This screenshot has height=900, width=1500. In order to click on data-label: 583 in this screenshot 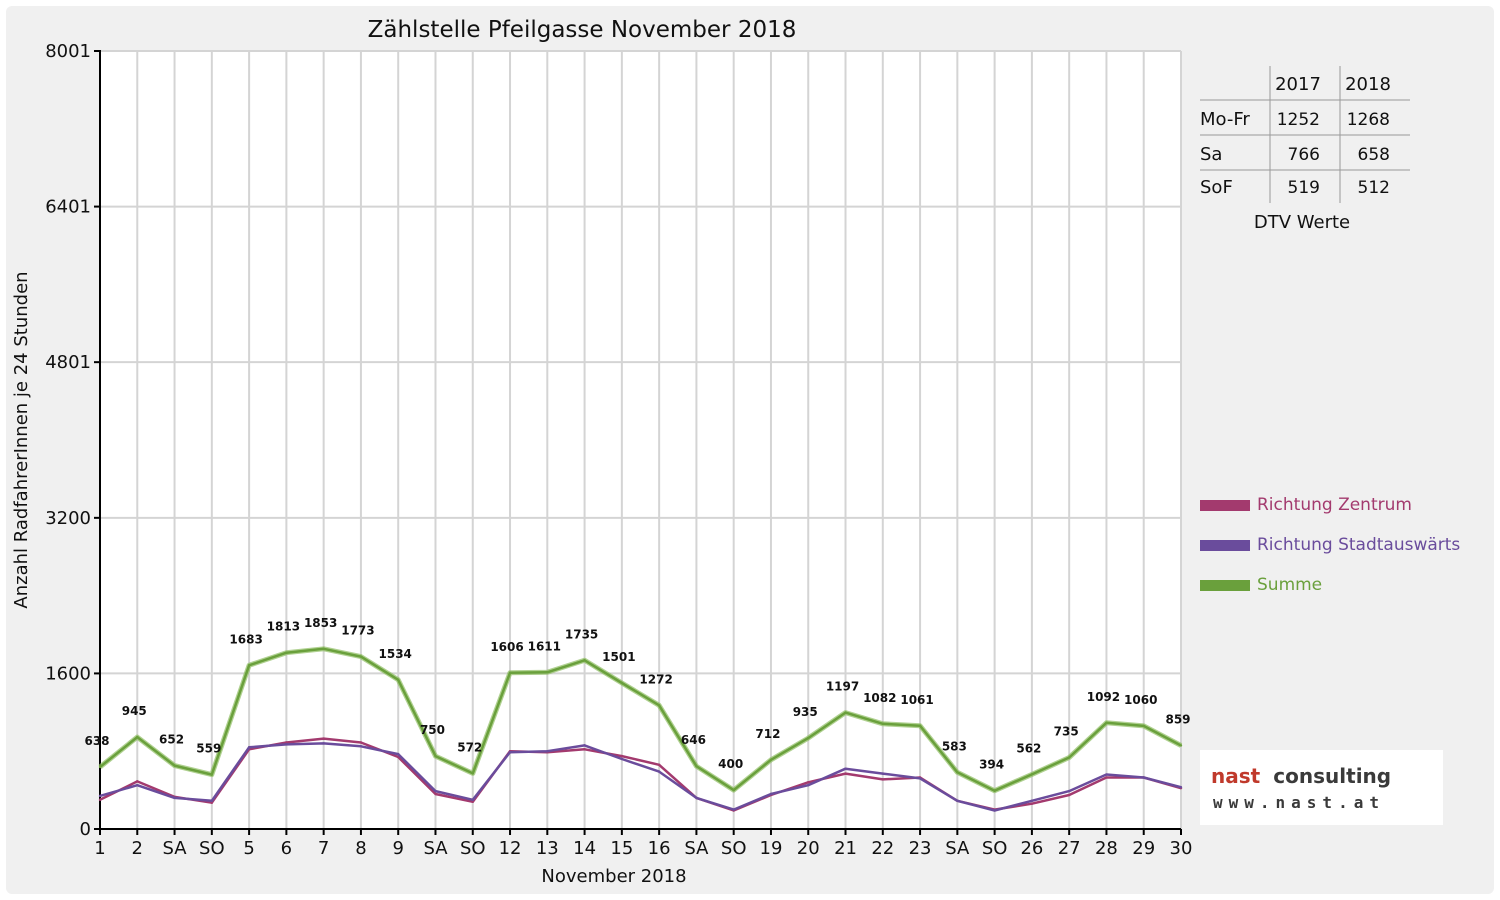, I will do `click(954, 746)`.